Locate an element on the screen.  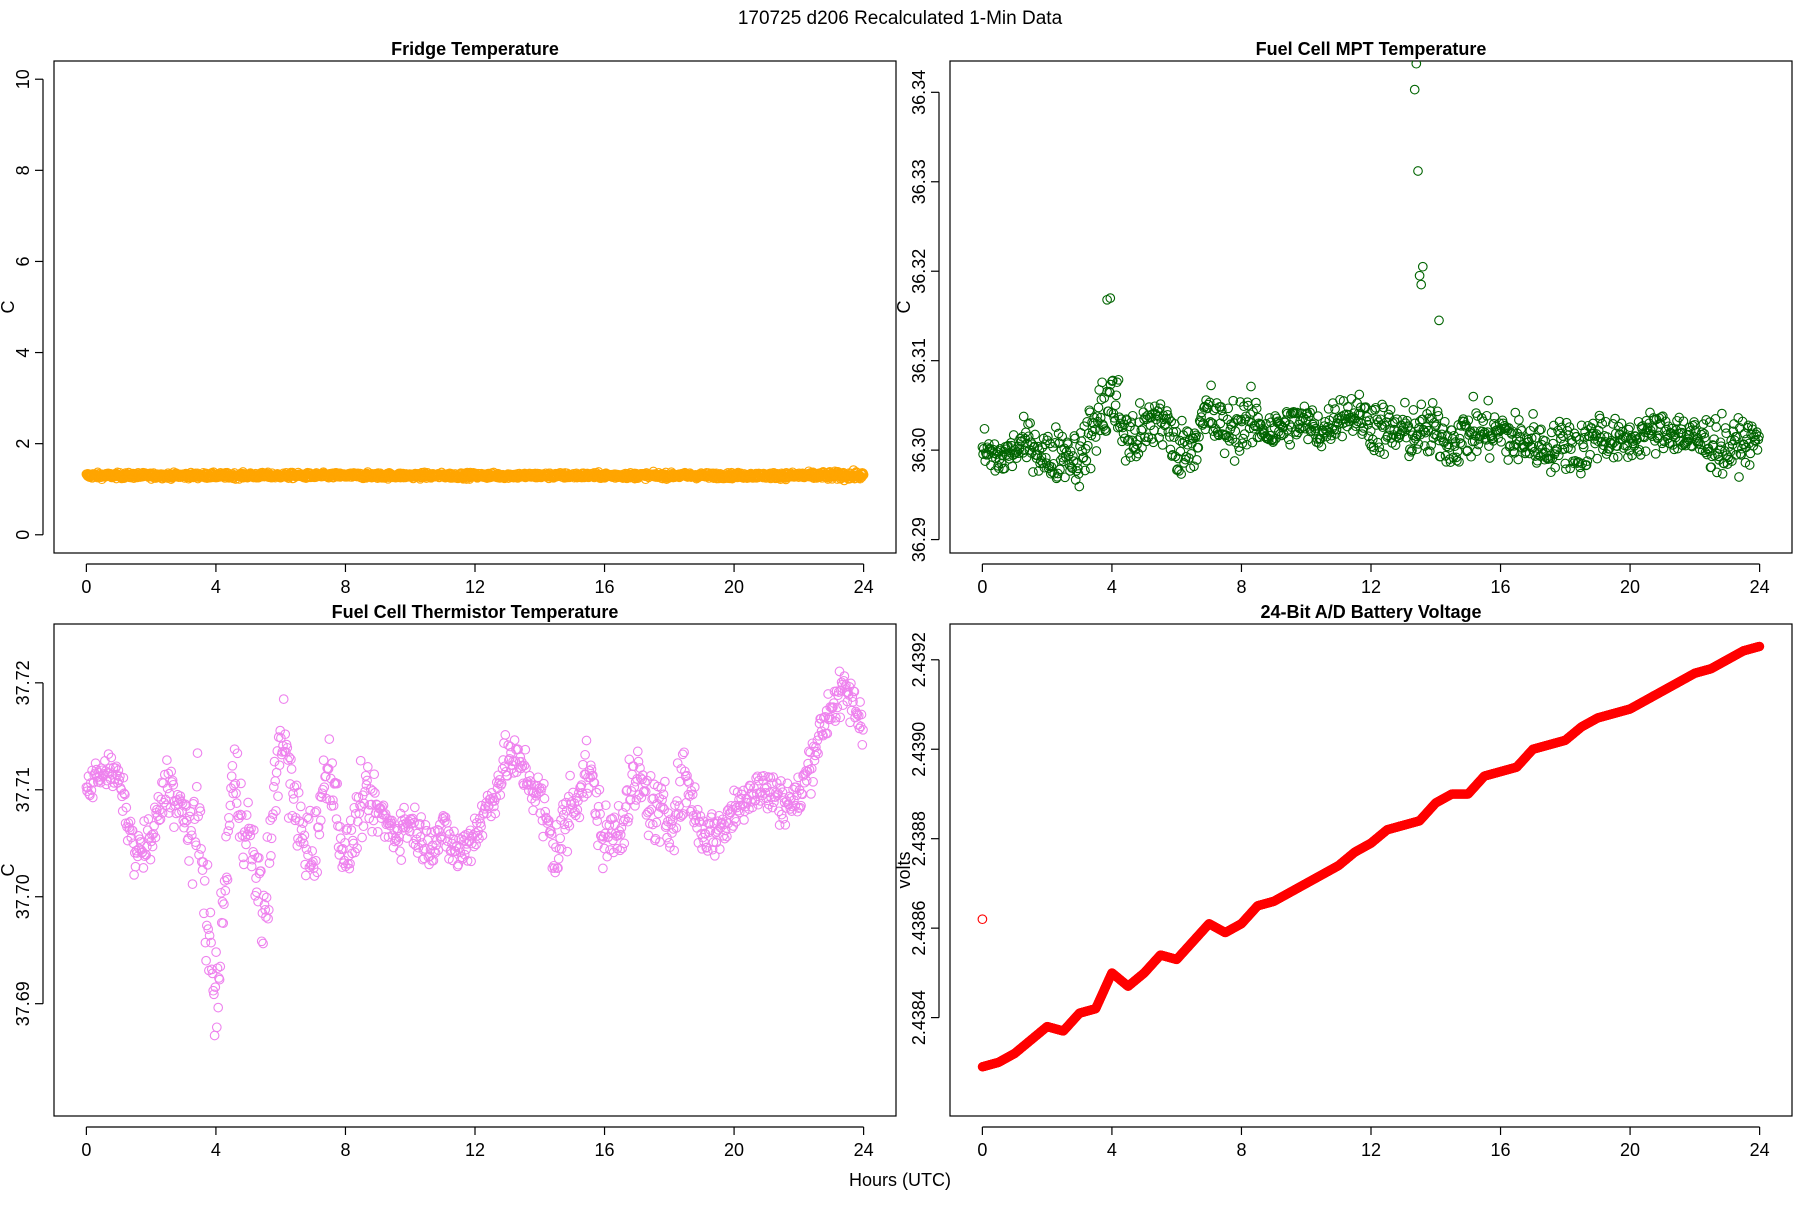
y-tick-label: 10 is located at coordinates (23, 79).